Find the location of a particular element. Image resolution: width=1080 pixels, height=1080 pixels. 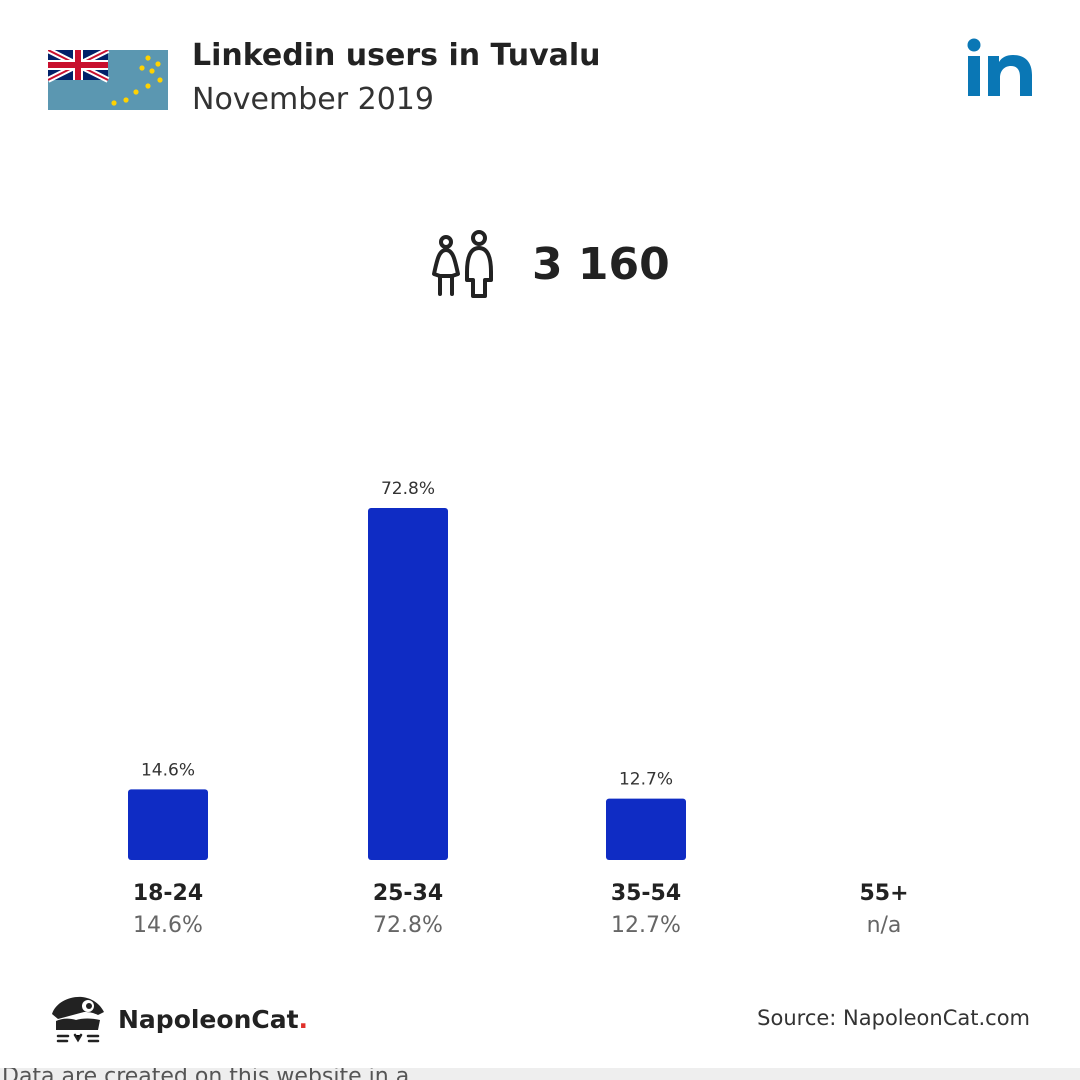

total-users-value: 3 160 is located at coordinates (601, 264).